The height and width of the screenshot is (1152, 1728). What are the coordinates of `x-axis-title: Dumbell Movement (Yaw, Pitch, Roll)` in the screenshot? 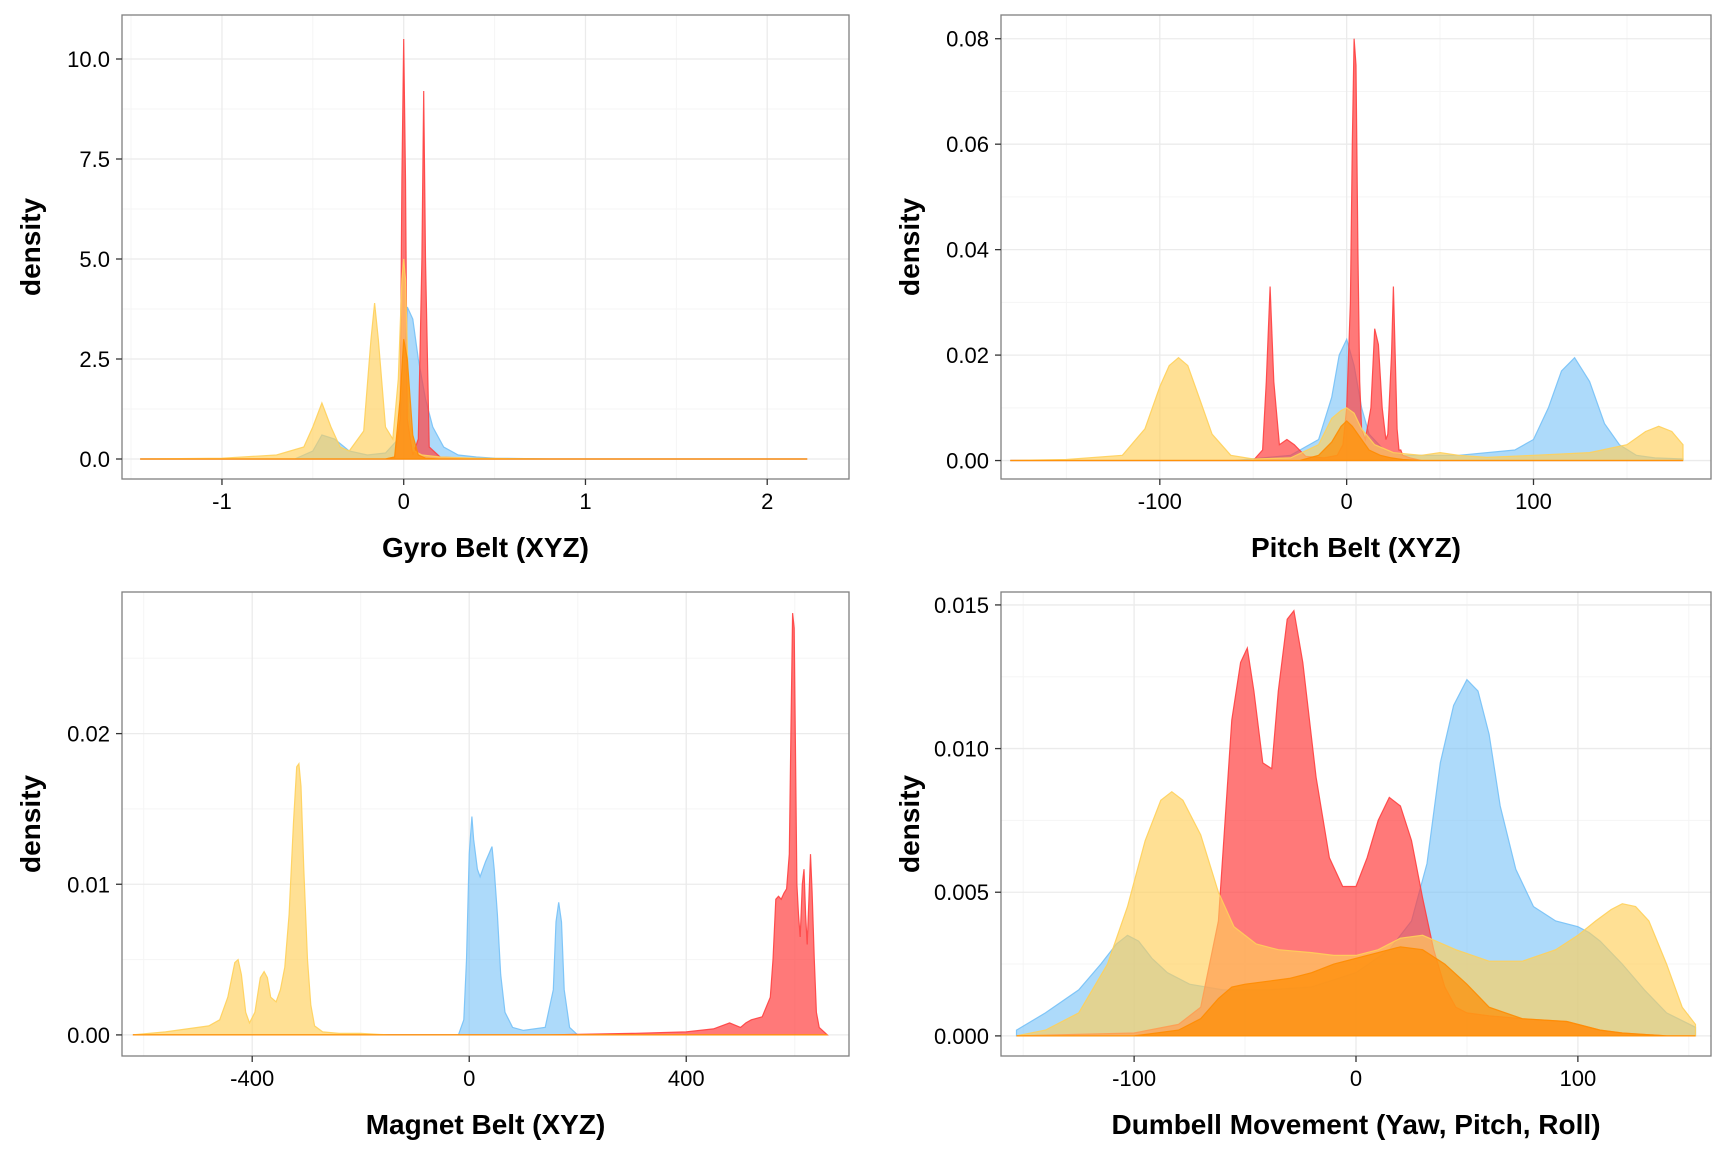 It's located at (1355, 1124).